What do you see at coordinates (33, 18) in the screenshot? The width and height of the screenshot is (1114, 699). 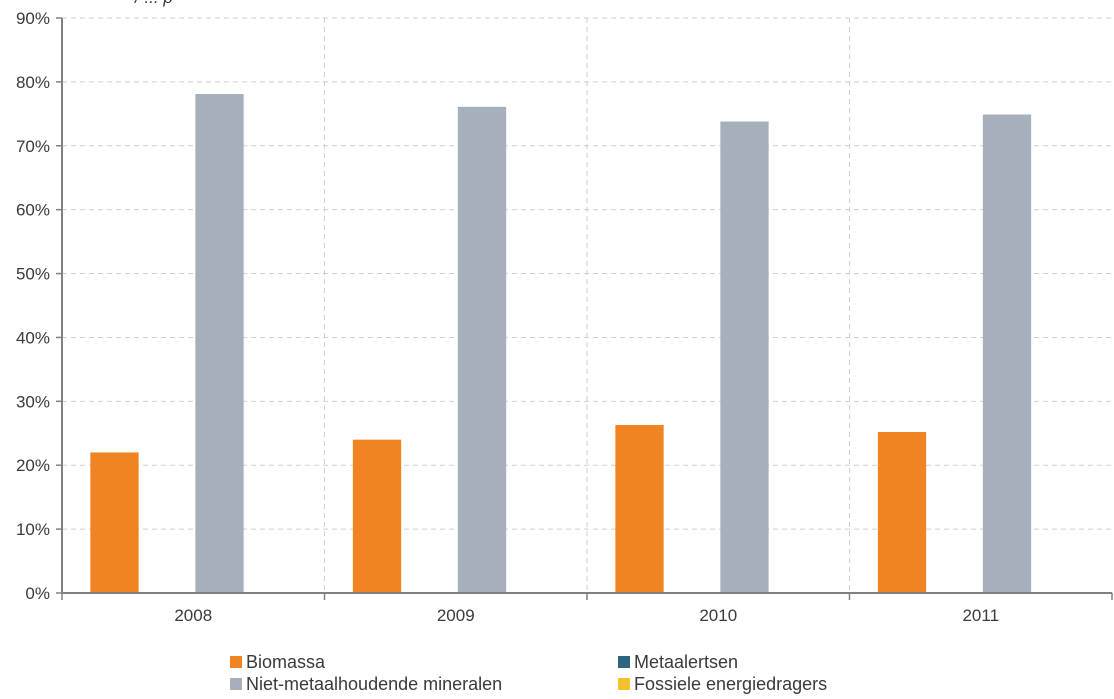 I see `y-tick-label: 90%` at bounding box center [33, 18].